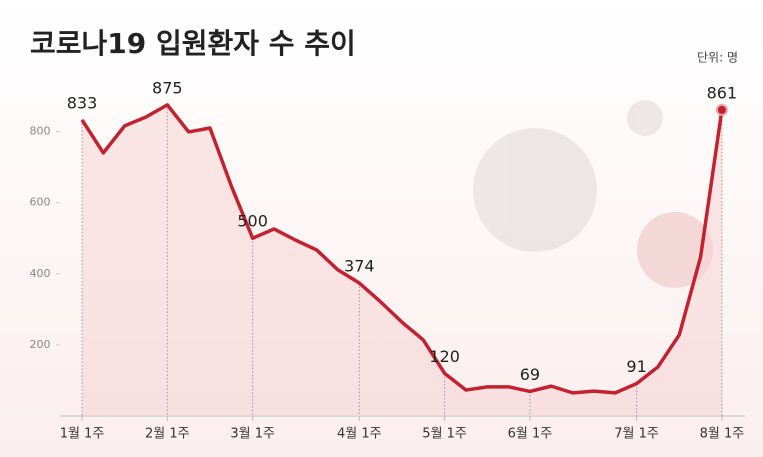  I want to click on x-tick-label: 5월 1주, so click(444, 434).